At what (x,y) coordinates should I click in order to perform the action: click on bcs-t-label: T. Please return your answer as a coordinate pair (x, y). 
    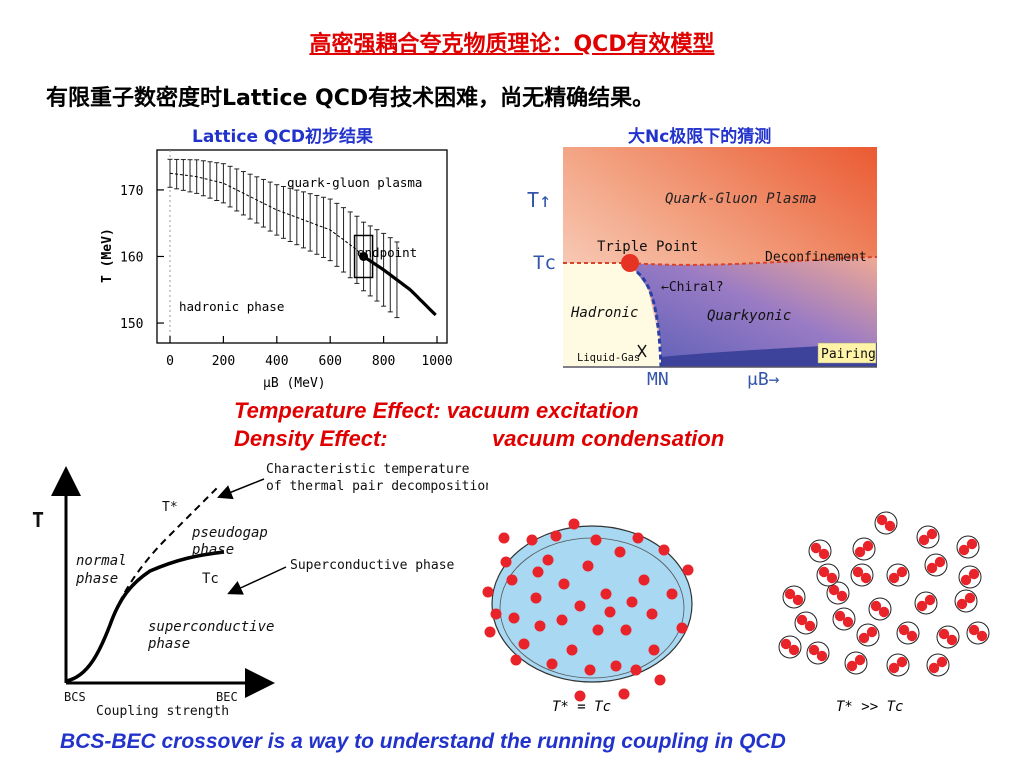
    Looking at the image, I should click on (38, 520).